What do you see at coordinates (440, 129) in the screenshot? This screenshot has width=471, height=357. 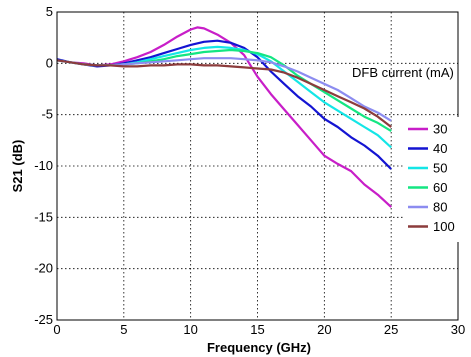 I see `legend-label-30: 30` at bounding box center [440, 129].